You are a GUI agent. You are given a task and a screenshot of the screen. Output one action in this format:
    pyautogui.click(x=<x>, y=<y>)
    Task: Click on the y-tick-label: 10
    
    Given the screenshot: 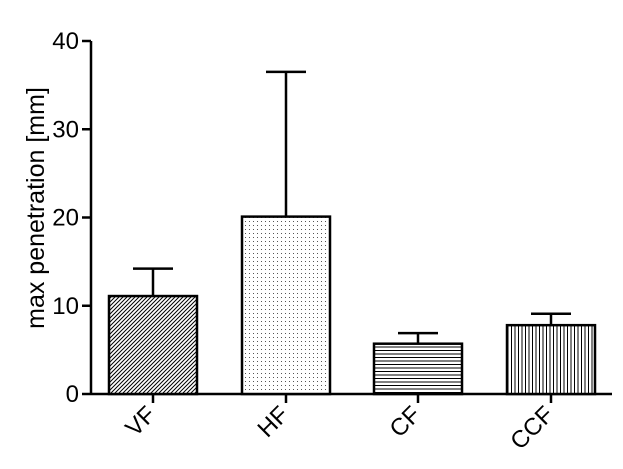 What is the action you would take?
    pyautogui.click(x=65, y=306)
    